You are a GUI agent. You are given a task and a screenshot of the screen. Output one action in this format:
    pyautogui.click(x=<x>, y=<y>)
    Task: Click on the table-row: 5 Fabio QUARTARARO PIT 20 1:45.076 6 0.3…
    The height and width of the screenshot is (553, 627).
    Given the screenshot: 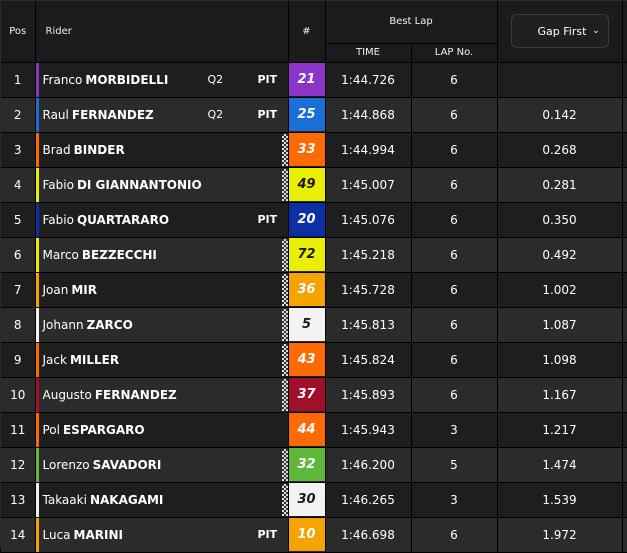 What is the action you would take?
    pyautogui.click(x=314, y=220)
    